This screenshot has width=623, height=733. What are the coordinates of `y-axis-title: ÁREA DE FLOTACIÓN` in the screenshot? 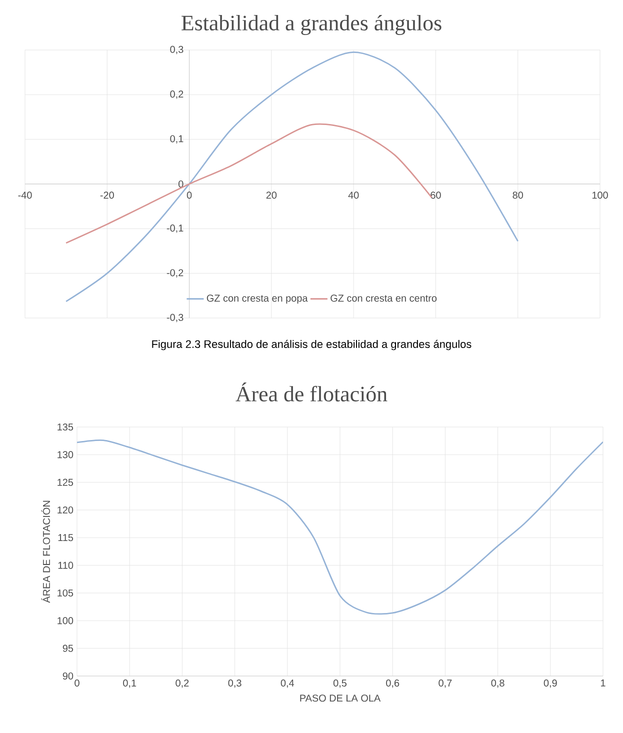 It's located at (45, 551).